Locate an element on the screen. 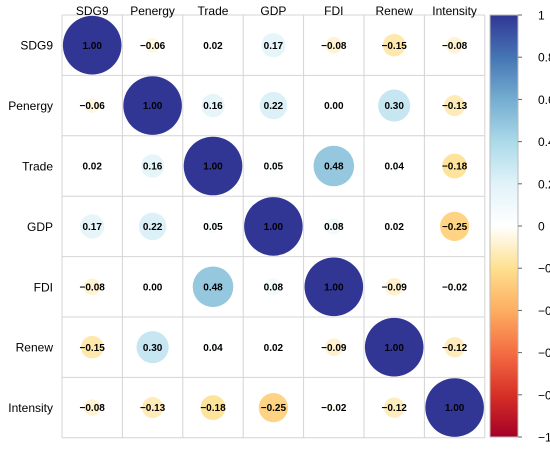 The image size is (550, 449). value-label: 0.00 is located at coordinates (153, 287).